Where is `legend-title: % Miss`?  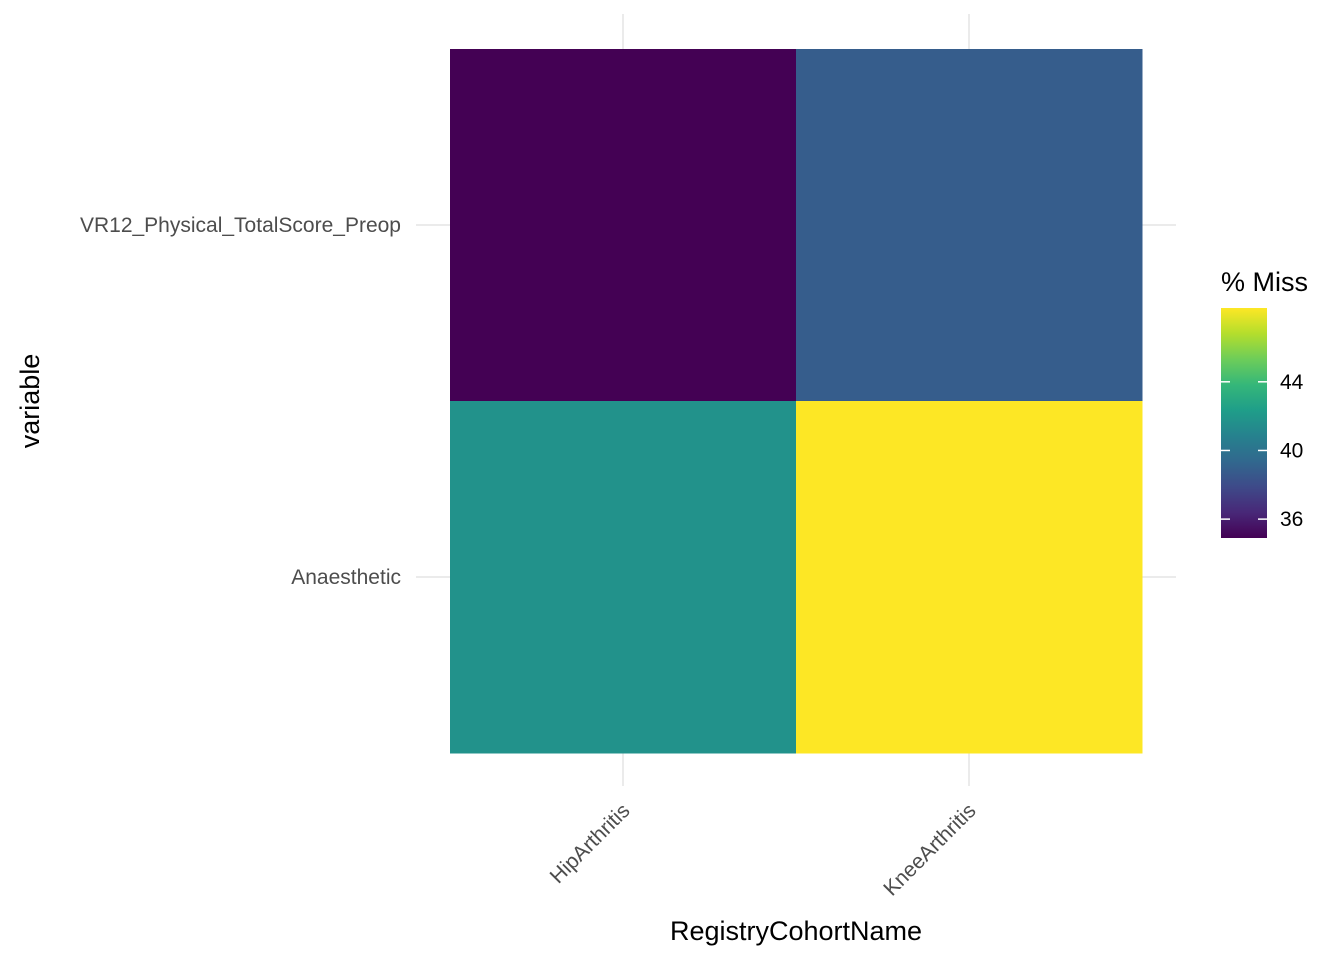
legend-title: % Miss is located at coordinates (1264, 282).